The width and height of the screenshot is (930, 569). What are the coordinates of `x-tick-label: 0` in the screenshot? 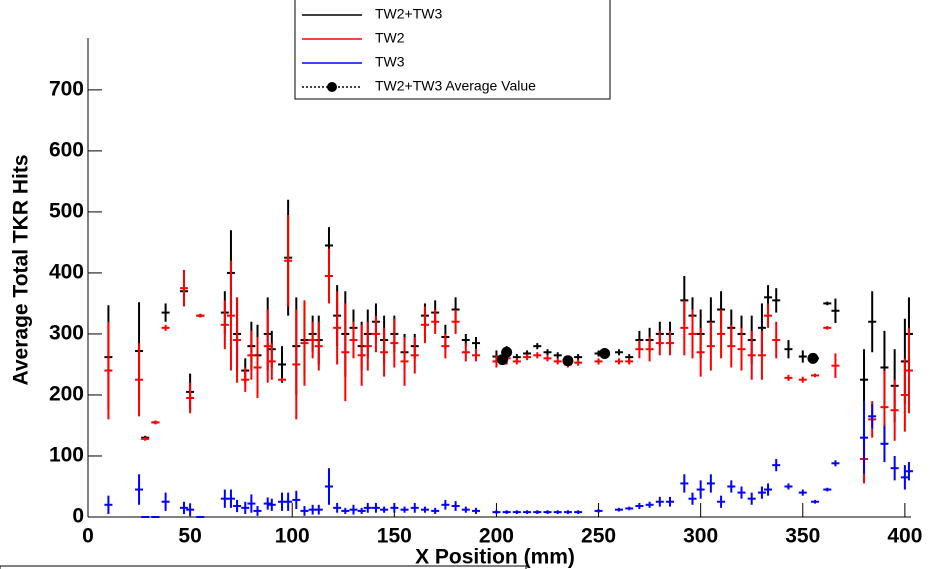 It's located at (88, 536).